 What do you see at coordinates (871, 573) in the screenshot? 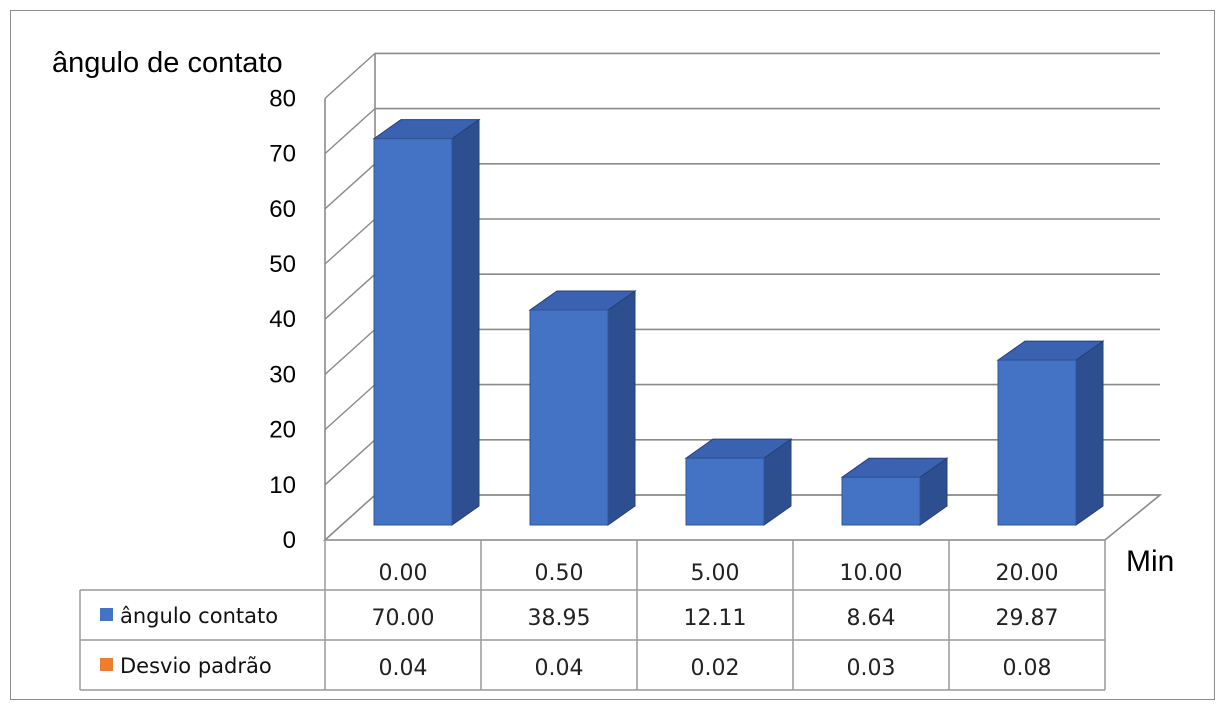
I see `x-tick-label: 10.00` at bounding box center [871, 573].